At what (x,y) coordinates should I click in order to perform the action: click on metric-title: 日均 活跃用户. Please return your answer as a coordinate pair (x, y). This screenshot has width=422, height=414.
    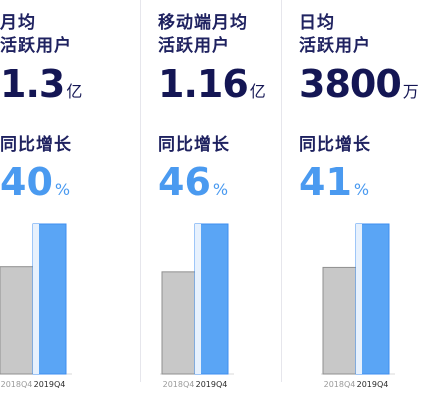
    Looking at the image, I should click on (335, 35).